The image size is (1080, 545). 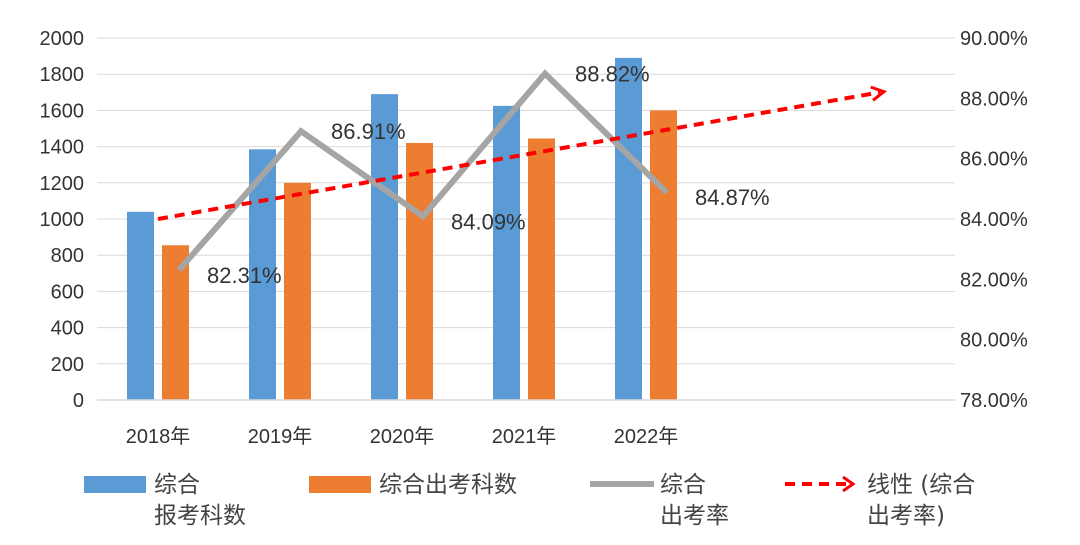 What do you see at coordinates (994, 341) in the screenshot?
I see `y-right-tick-label: 80.00%` at bounding box center [994, 341].